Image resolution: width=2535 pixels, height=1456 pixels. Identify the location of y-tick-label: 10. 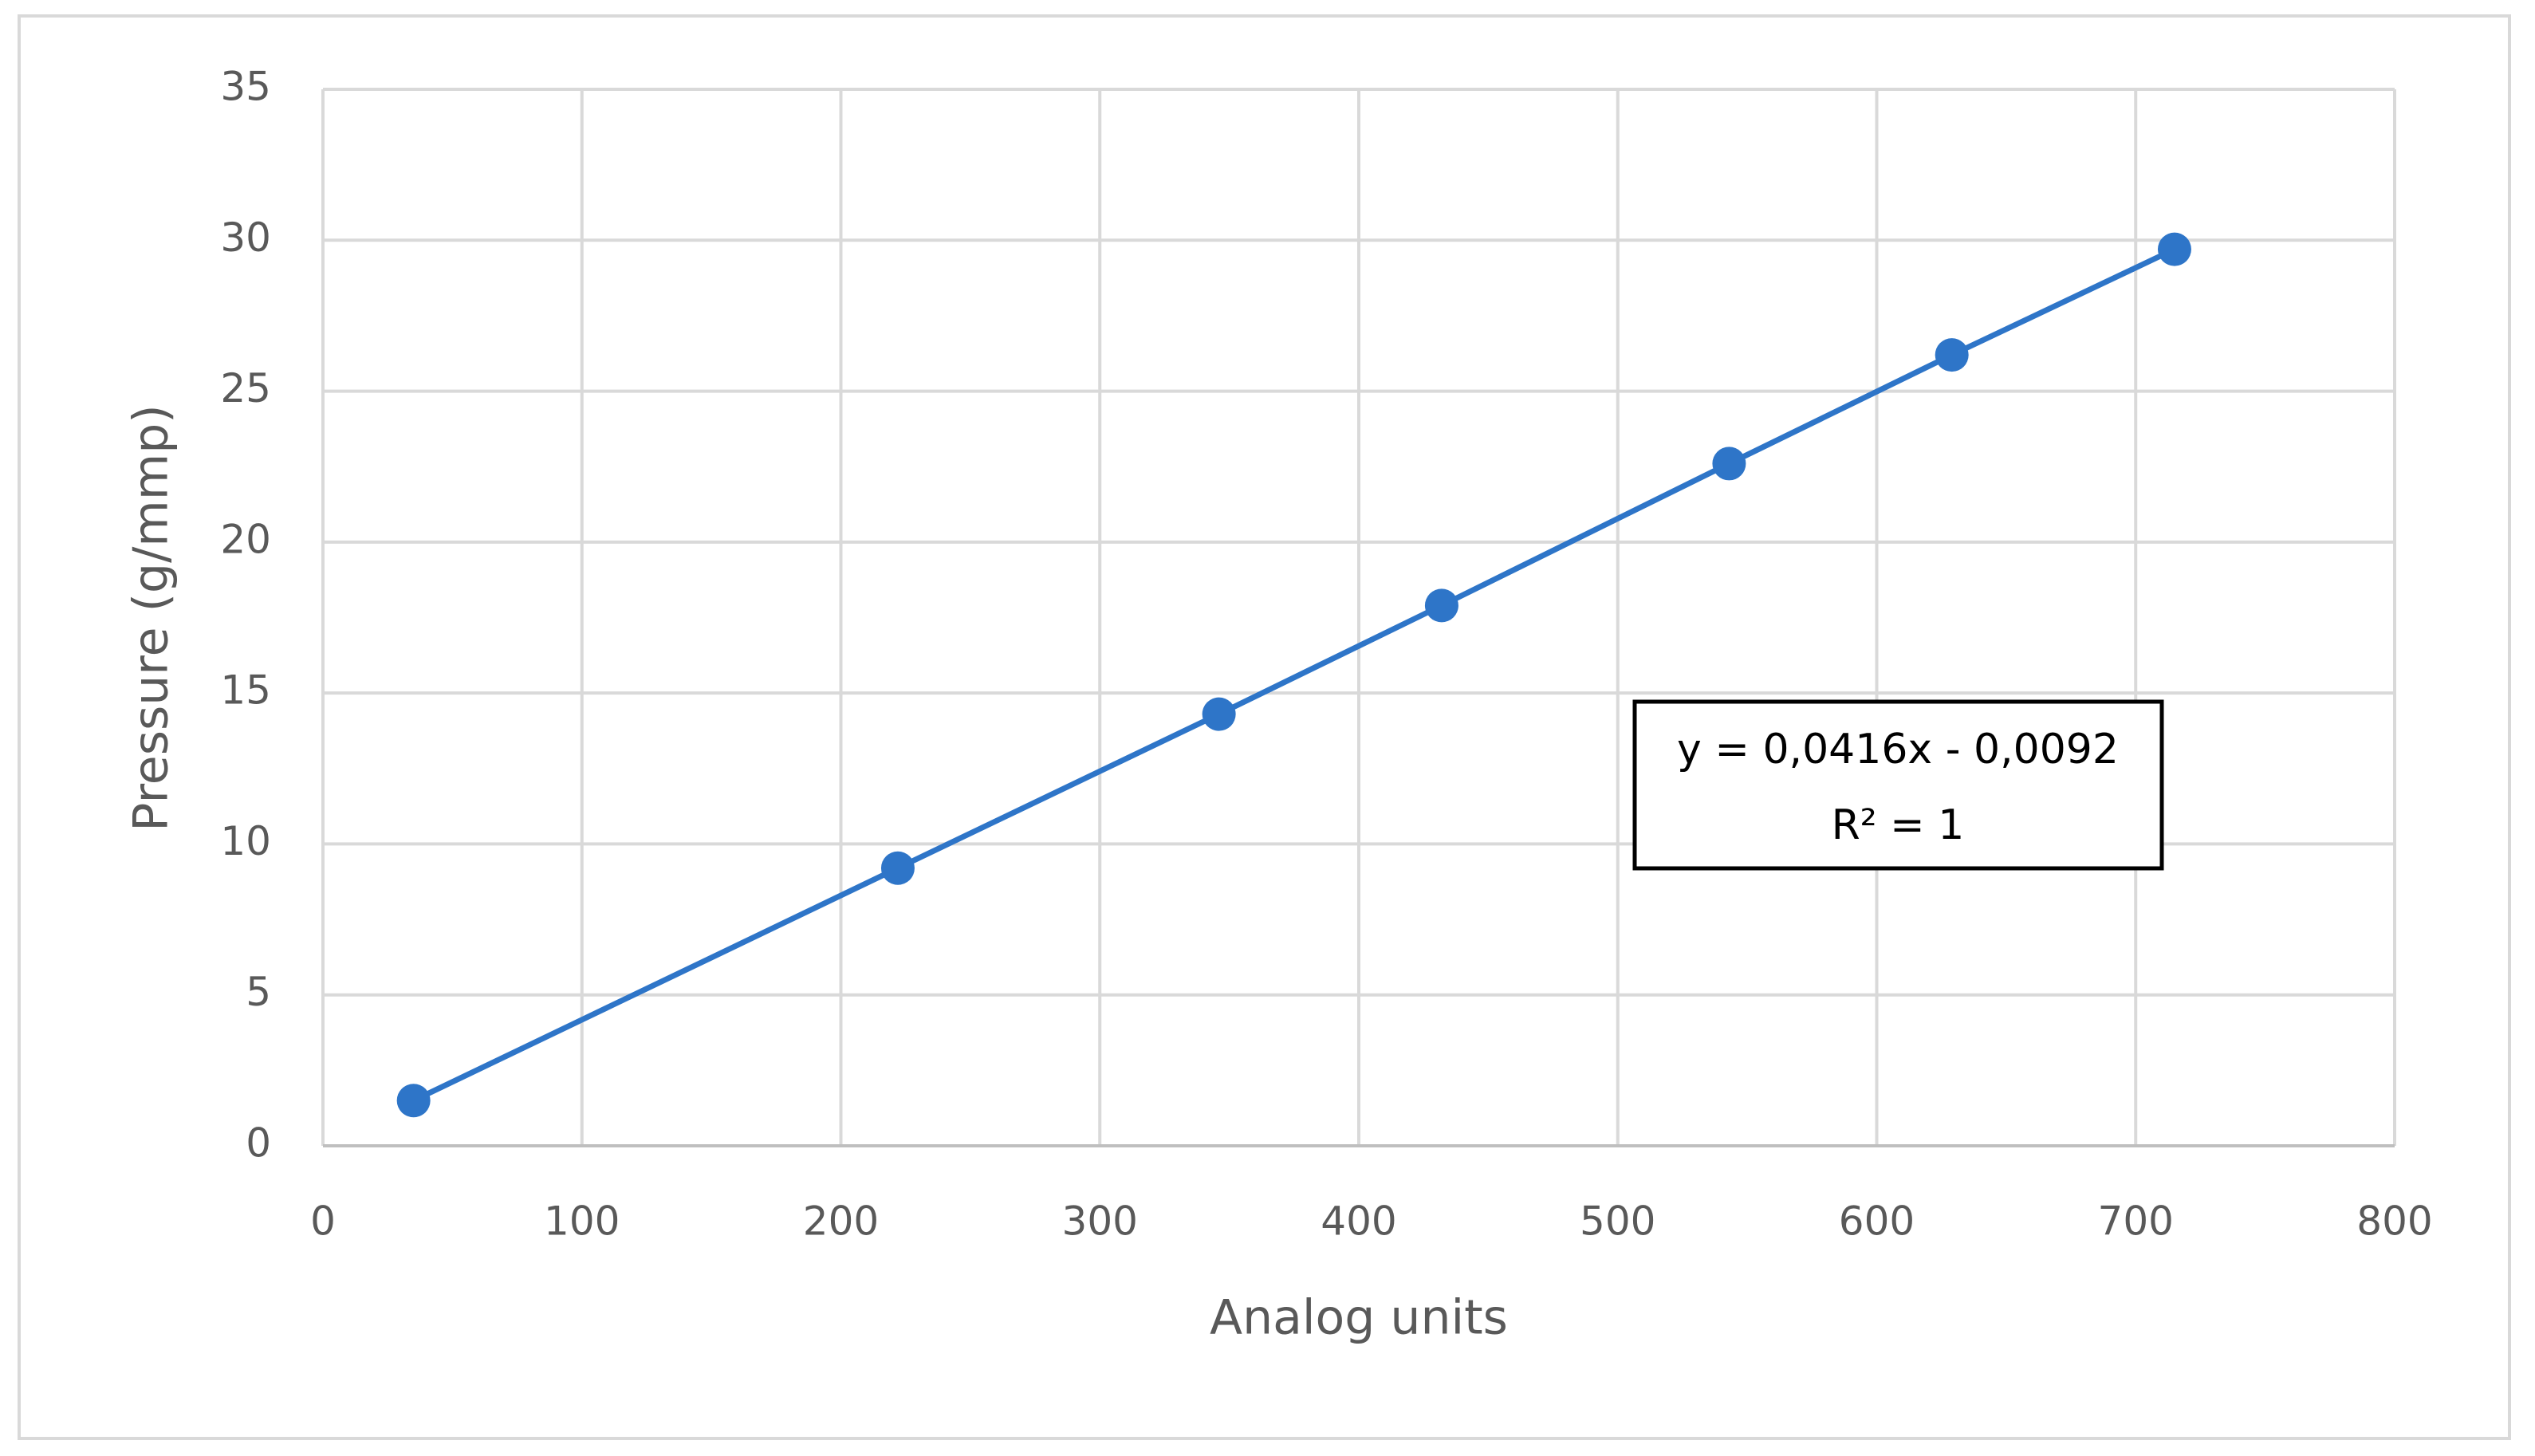
(245, 841).